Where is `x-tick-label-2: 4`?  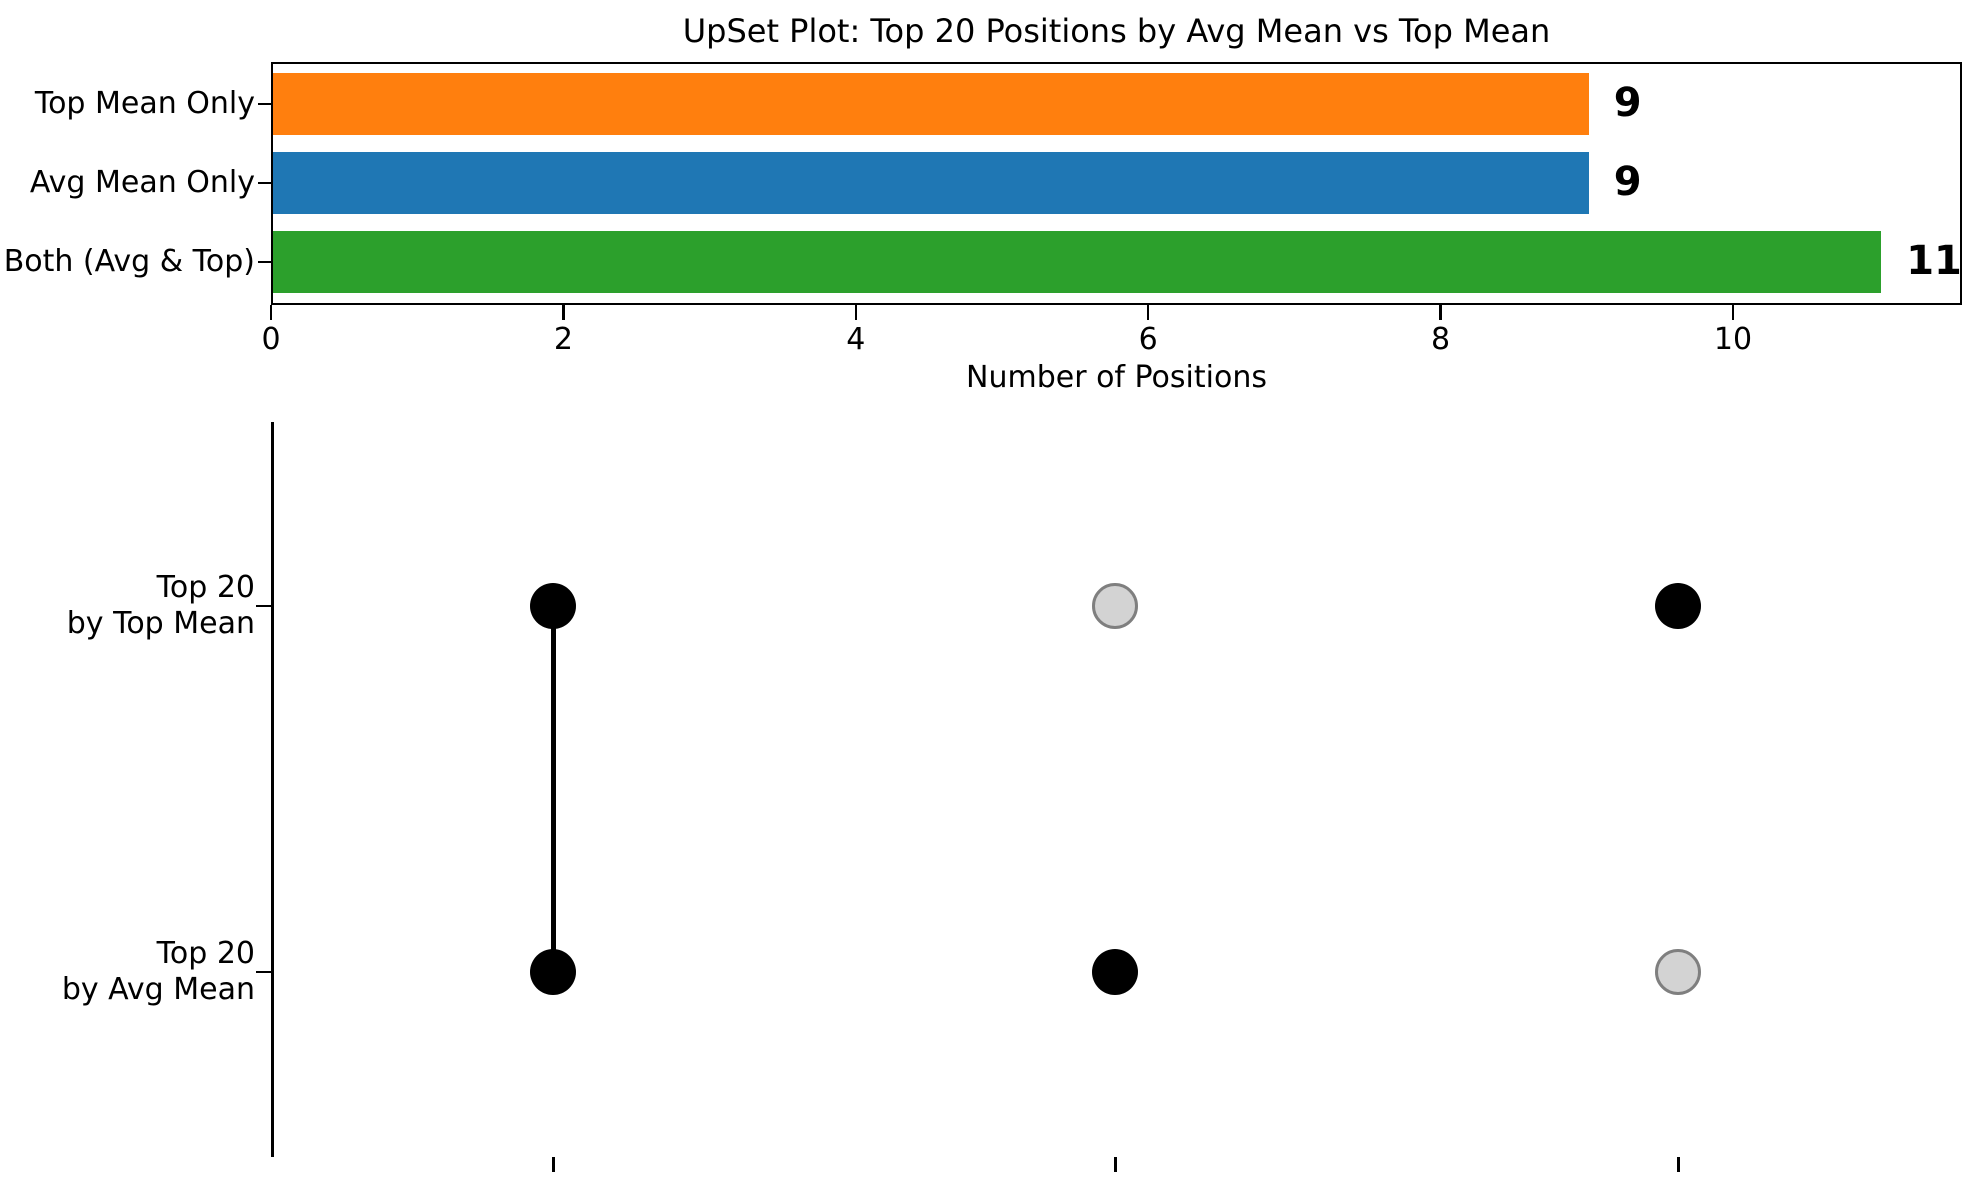 x-tick-label-2: 4 is located at coordinates (856, 339).